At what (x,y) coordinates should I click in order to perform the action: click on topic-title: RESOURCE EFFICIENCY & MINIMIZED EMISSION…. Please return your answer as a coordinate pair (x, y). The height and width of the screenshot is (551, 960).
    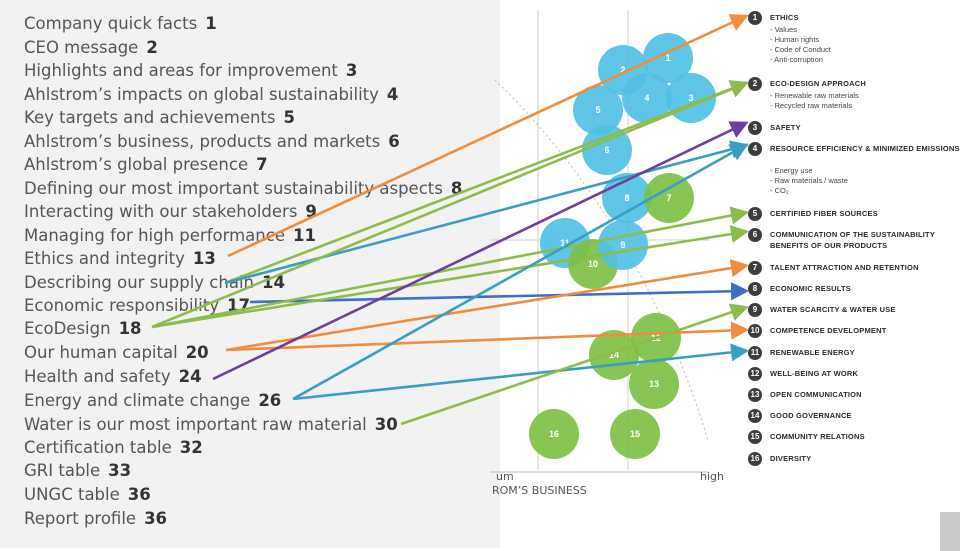
    Looking at the image, I should click on (865, 148).